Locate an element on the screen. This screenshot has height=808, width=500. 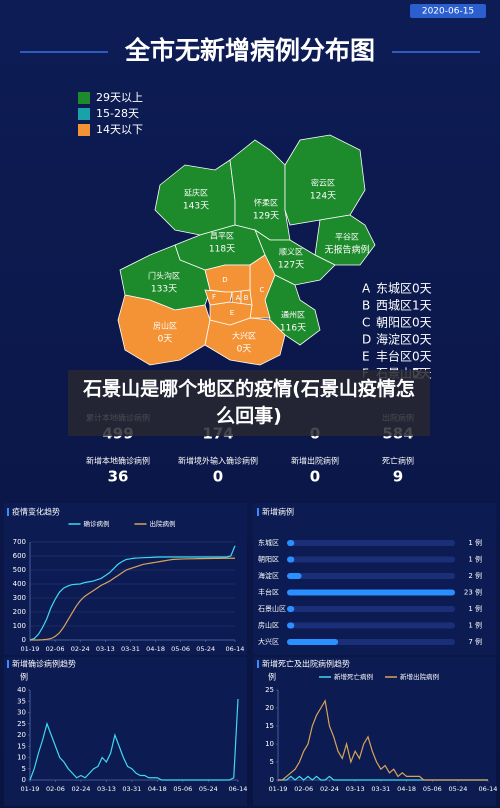
category-label: 房山区 is located at coordinates (268, 625).